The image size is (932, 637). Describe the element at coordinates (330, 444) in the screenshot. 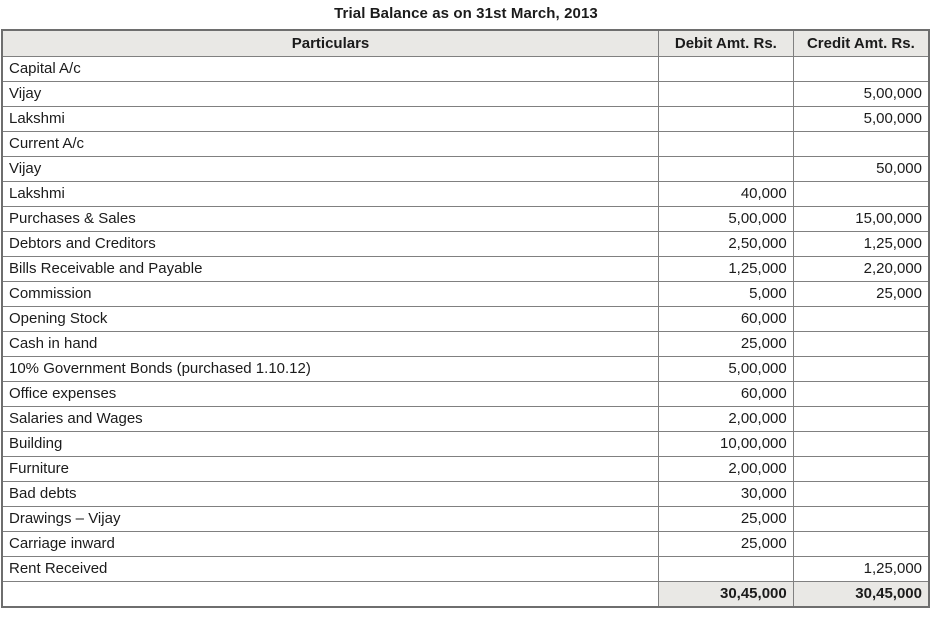

I see `particulars-cell: Building` at that location.